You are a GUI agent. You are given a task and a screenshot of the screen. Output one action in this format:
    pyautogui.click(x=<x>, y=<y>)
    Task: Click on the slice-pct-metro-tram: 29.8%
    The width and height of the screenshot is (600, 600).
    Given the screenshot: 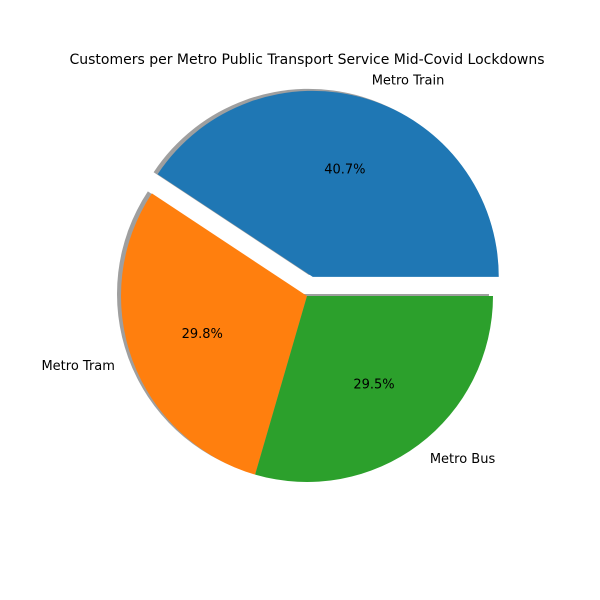 What is the action you would take?
    pyautogui.click(x=202, y=334)
    